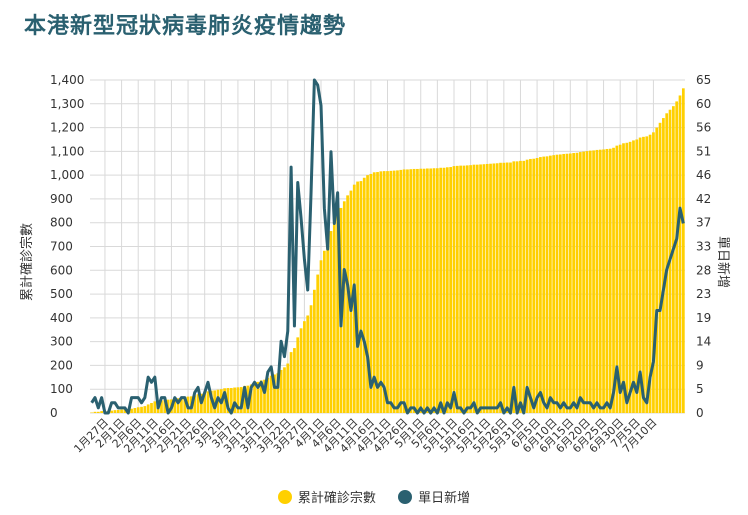 This screenshot has height=515, width=748. What do you see at coordinates (67, 175) in the screenshot?
I see `y-left-tick-10: 1,000` at bounding box center [67, 175].